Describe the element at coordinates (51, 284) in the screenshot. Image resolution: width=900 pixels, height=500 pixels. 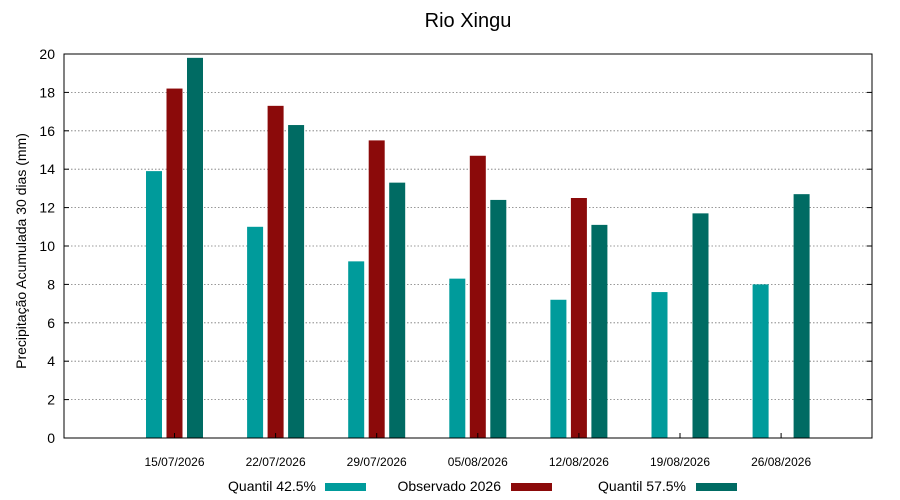
I see `y-tick-label: 8` at that location.